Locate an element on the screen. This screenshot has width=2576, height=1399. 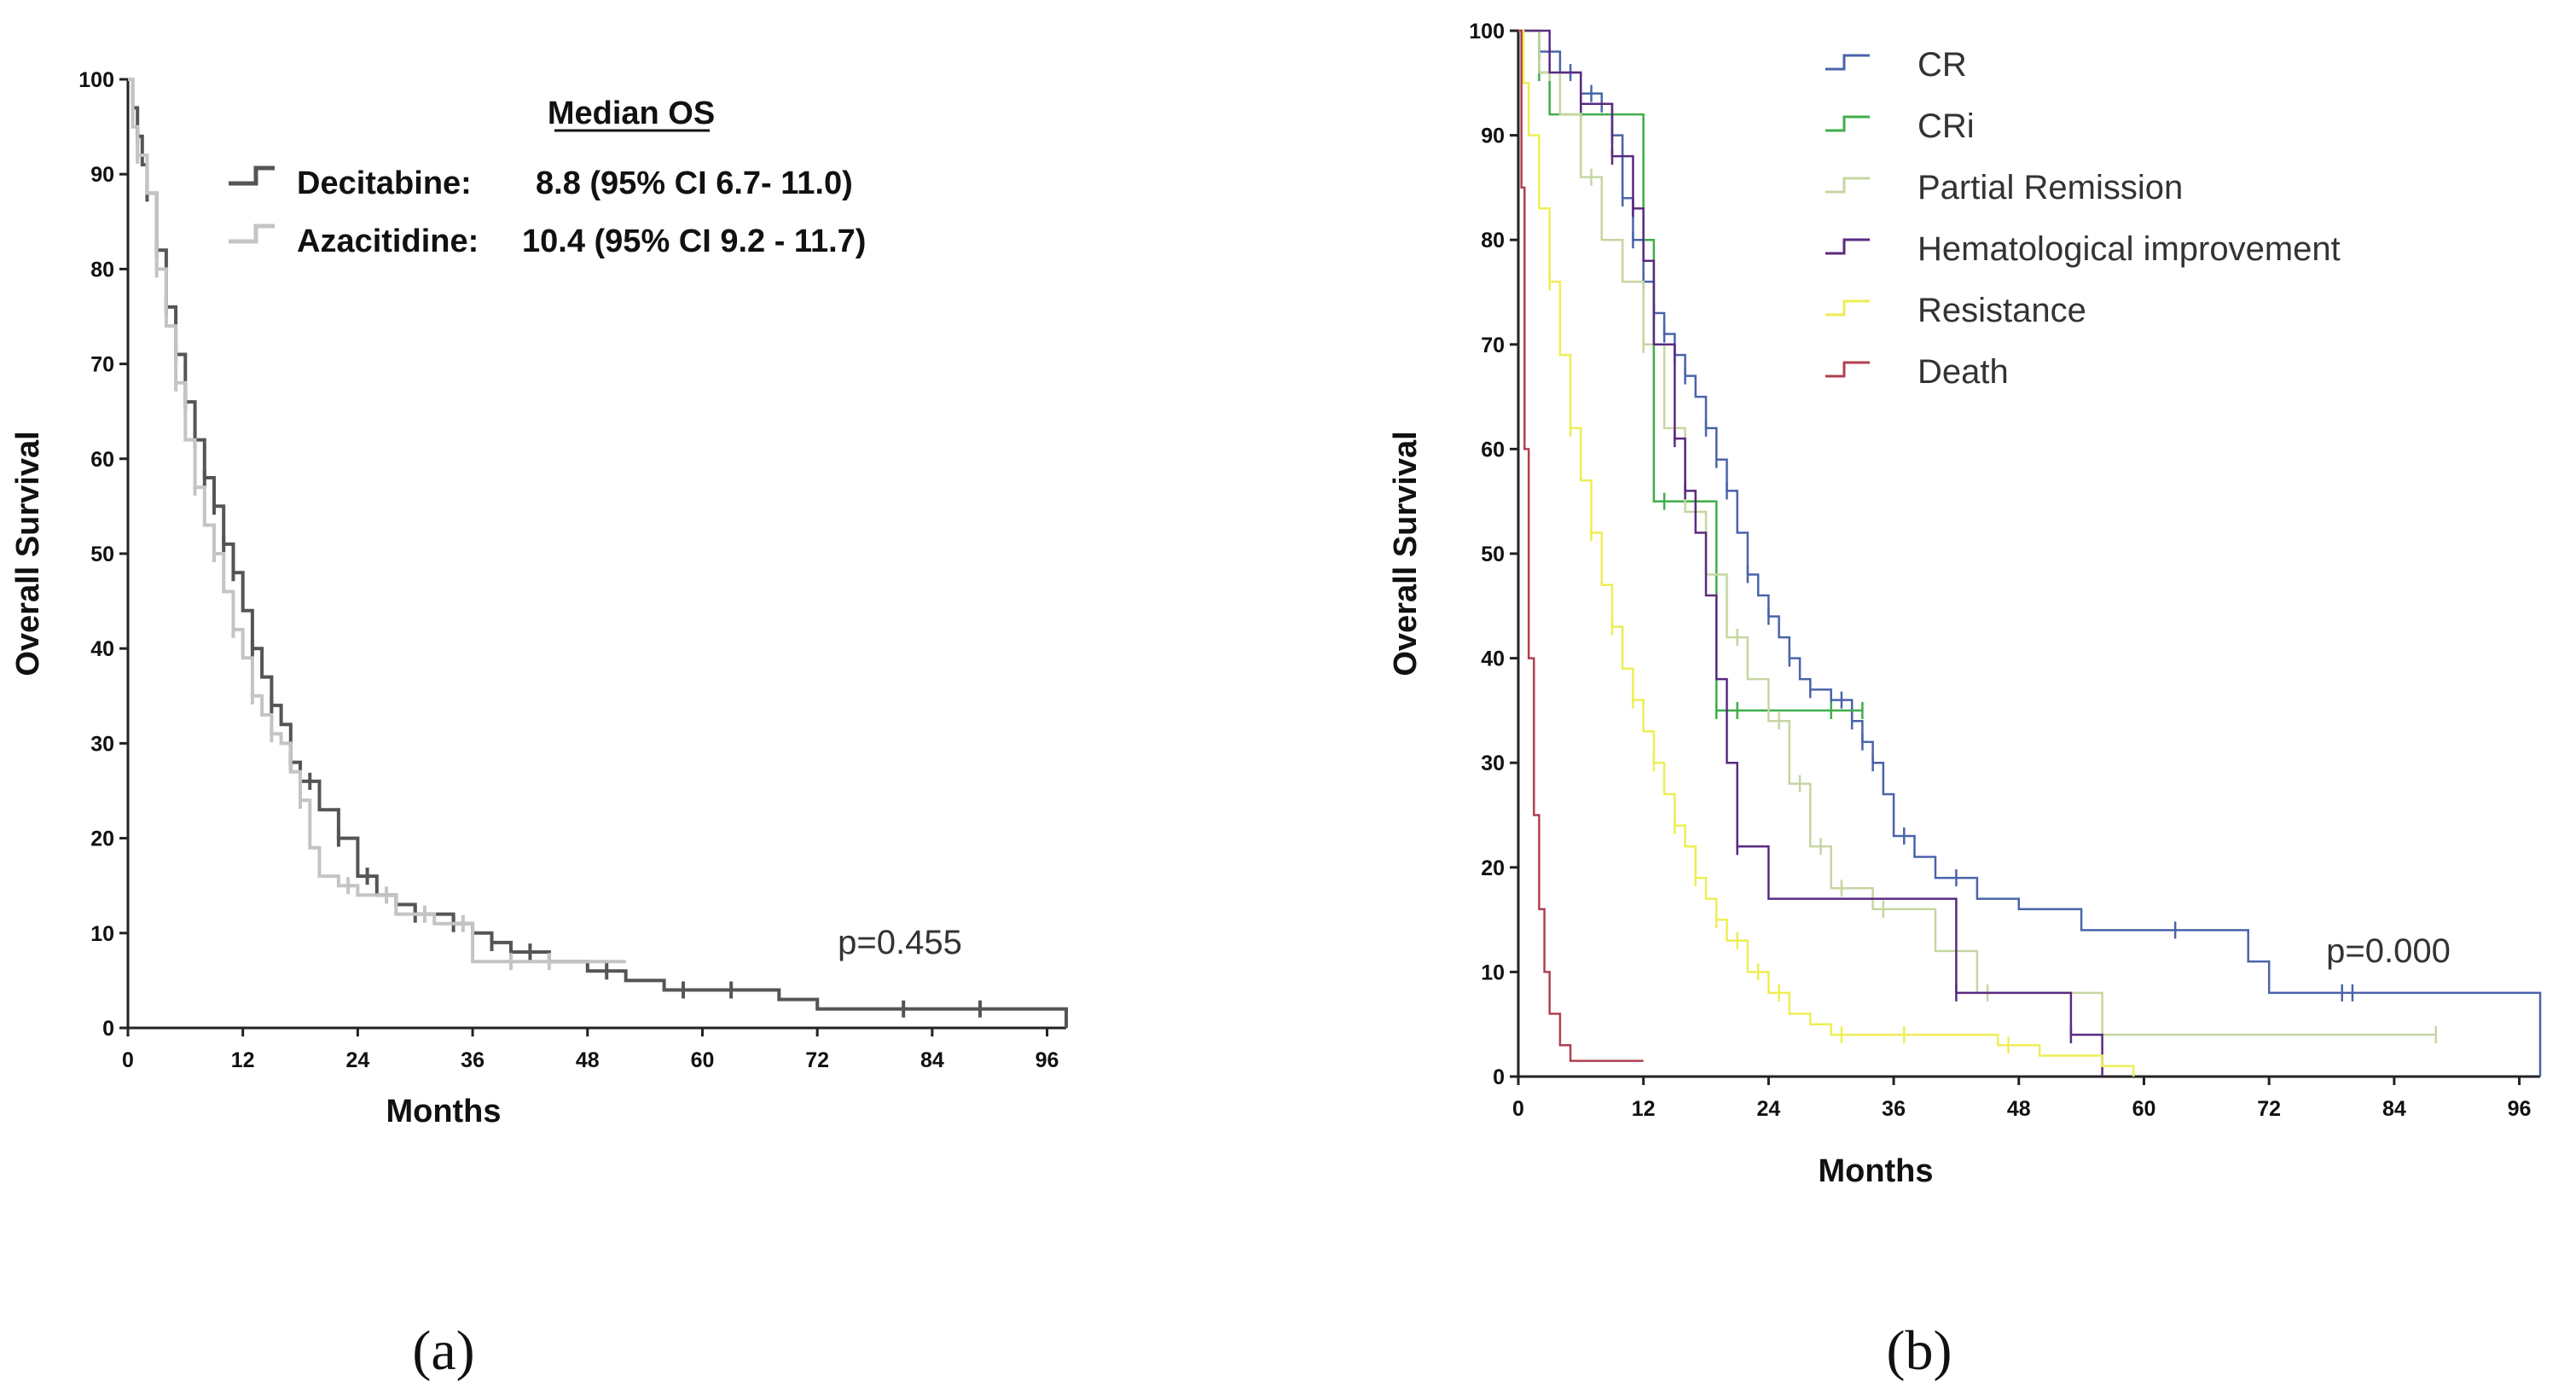
panel-label: (b) is located at coordinates (1919, 1351).